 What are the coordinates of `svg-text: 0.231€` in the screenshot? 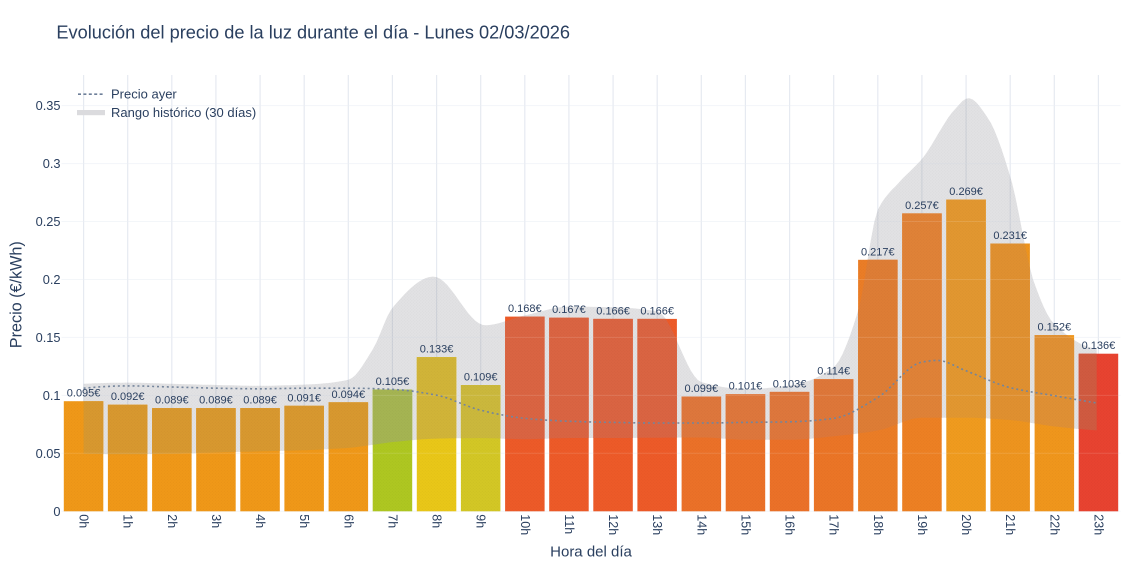 It's located at (1010, 236).